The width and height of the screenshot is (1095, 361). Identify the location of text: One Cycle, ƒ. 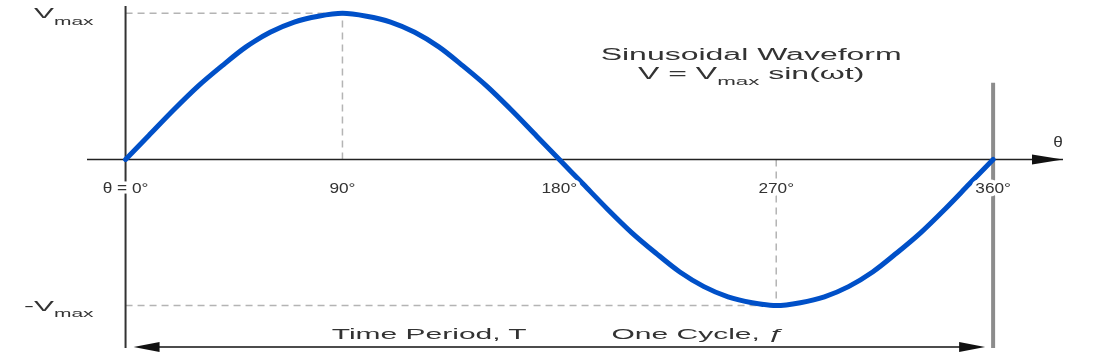
(698, 334).